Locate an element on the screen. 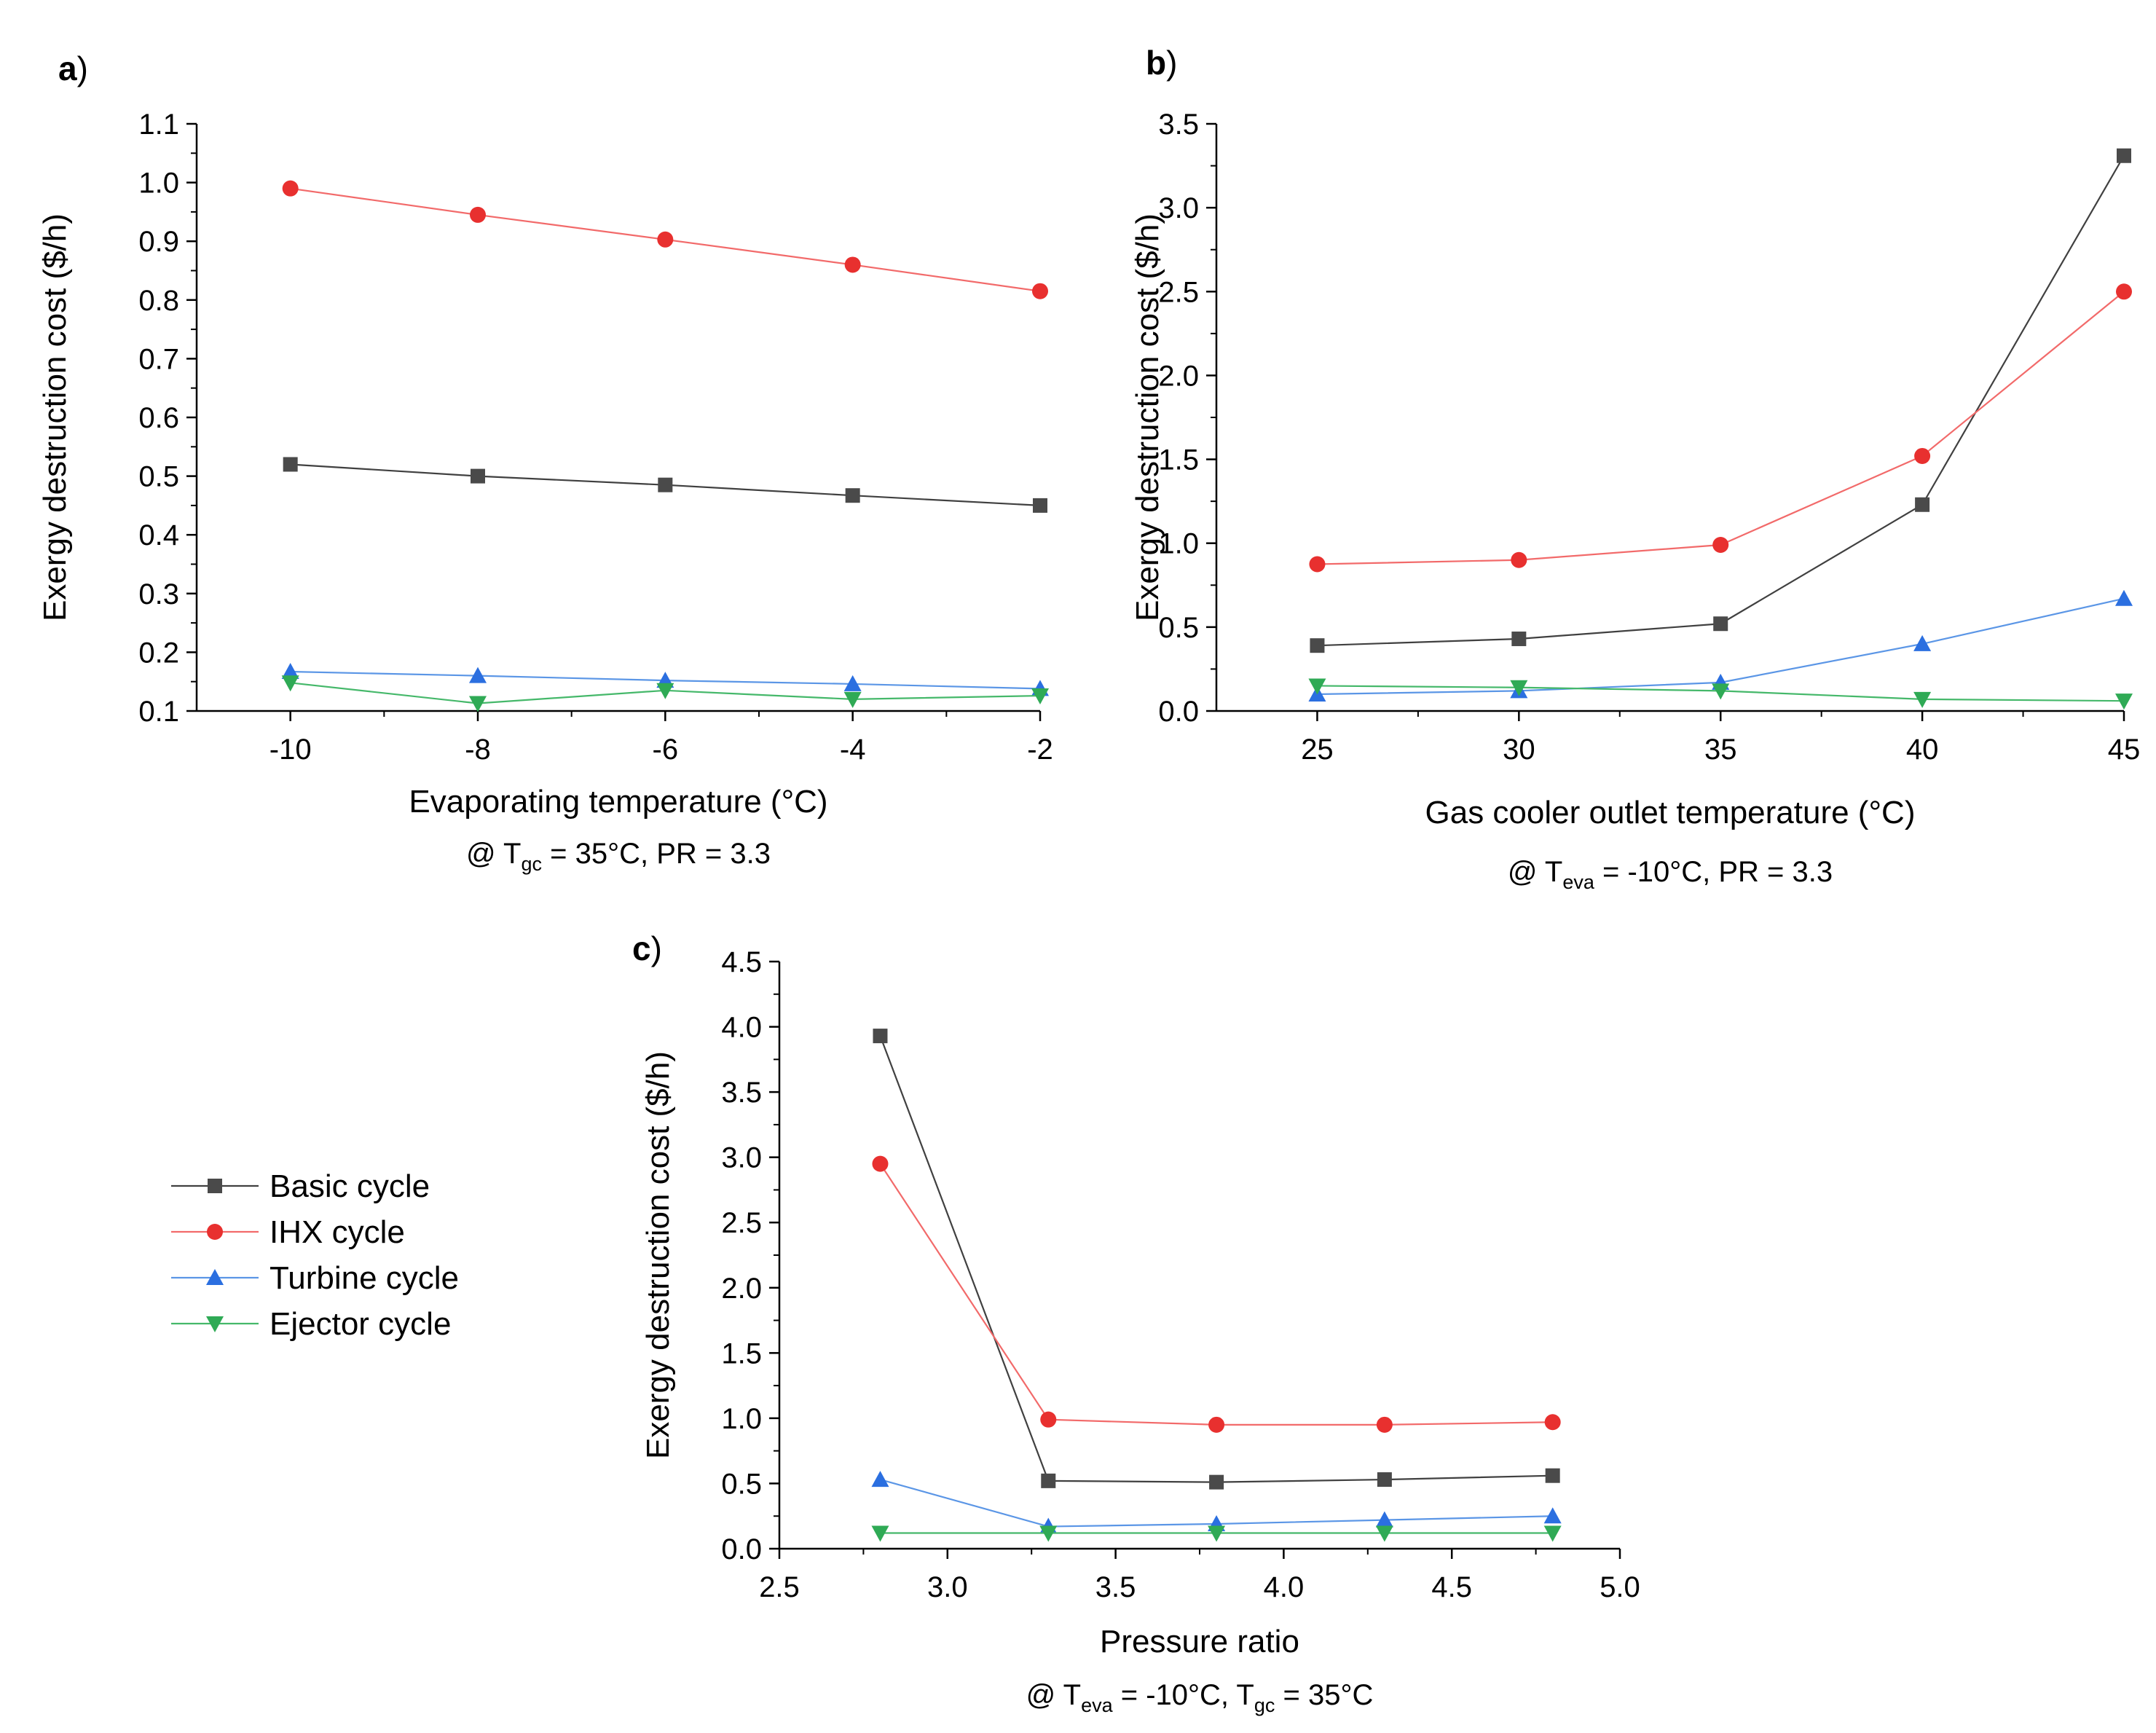  panel-letter: b is located at coordinates (1156, 63).